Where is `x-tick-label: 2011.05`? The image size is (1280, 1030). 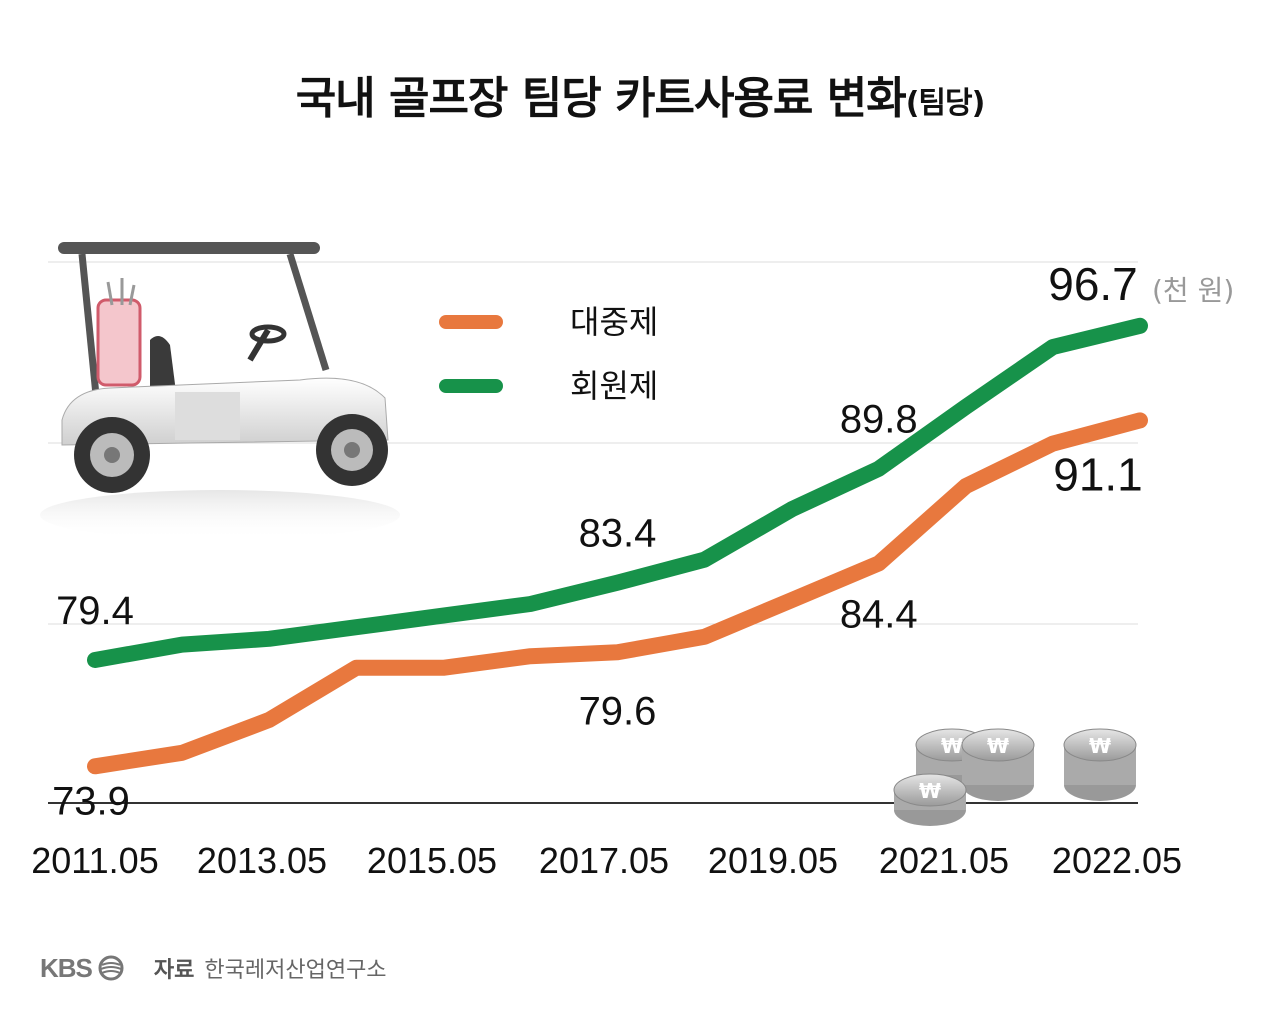
x-tick-label: 2011.05 is located at coordinates (94, 860).